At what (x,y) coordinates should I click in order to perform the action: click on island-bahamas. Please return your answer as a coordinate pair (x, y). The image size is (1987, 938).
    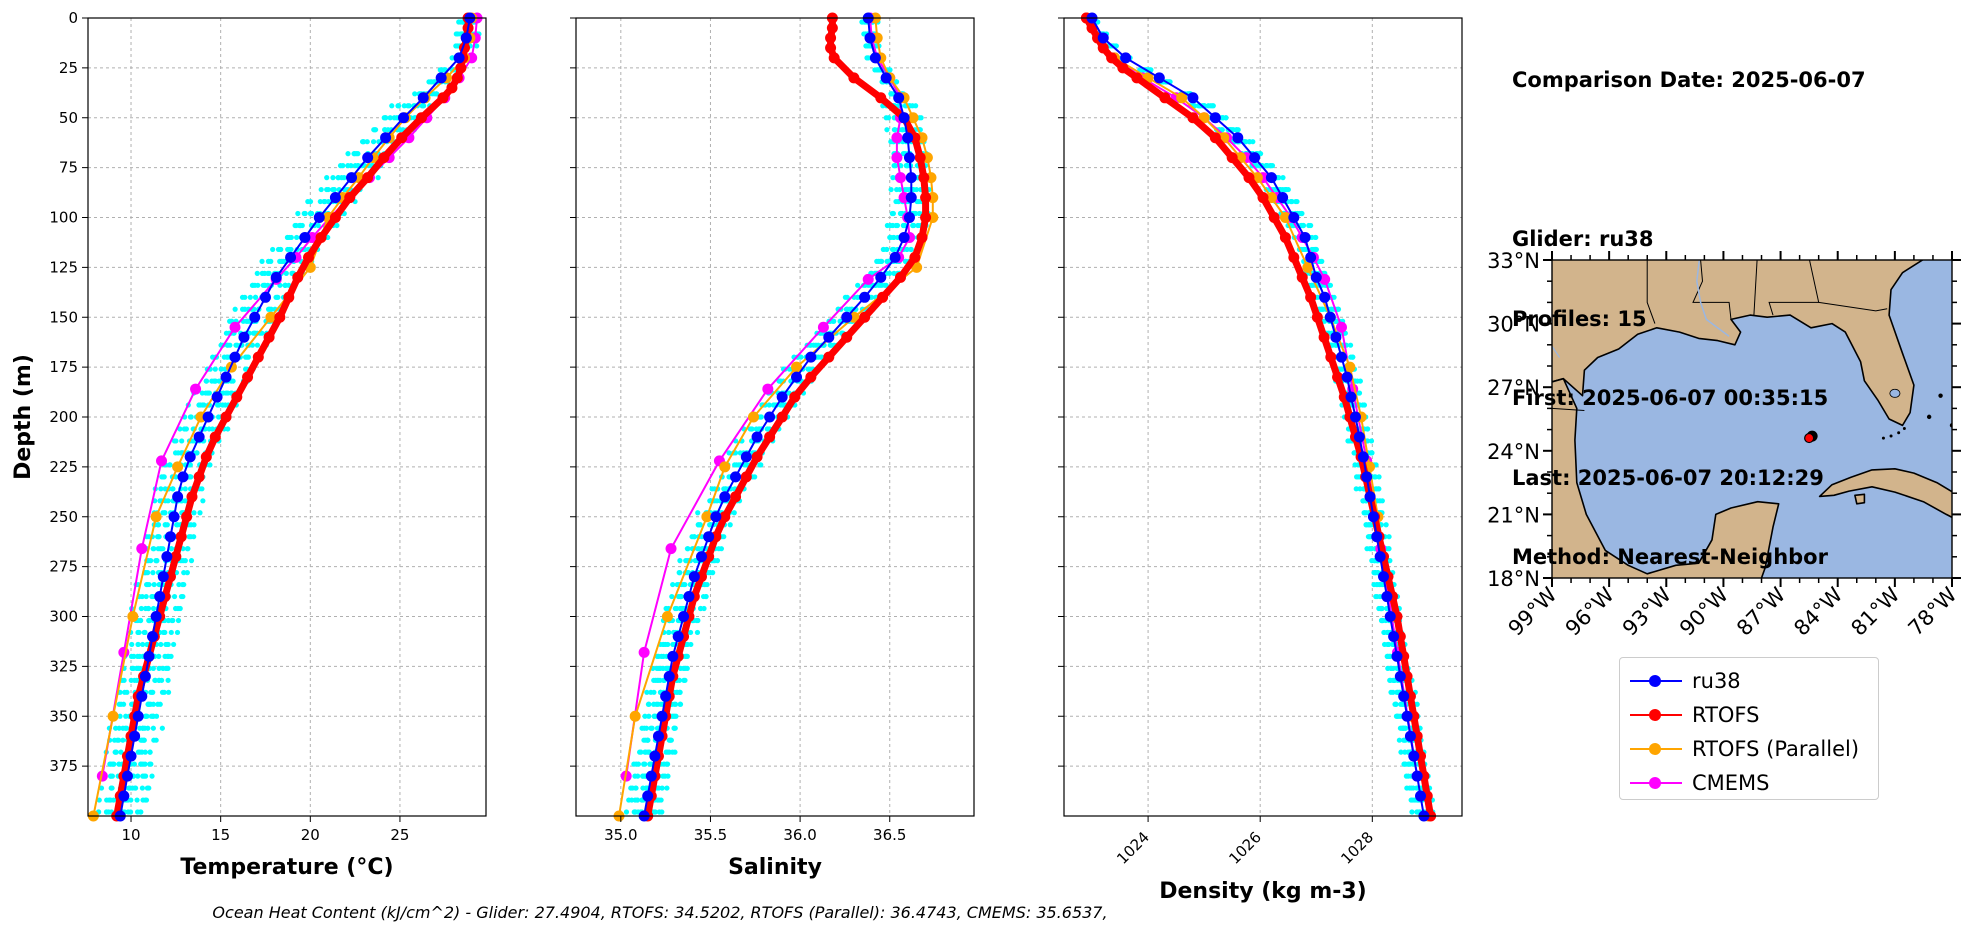
    Looking at the image, I should click on (1961, 398).